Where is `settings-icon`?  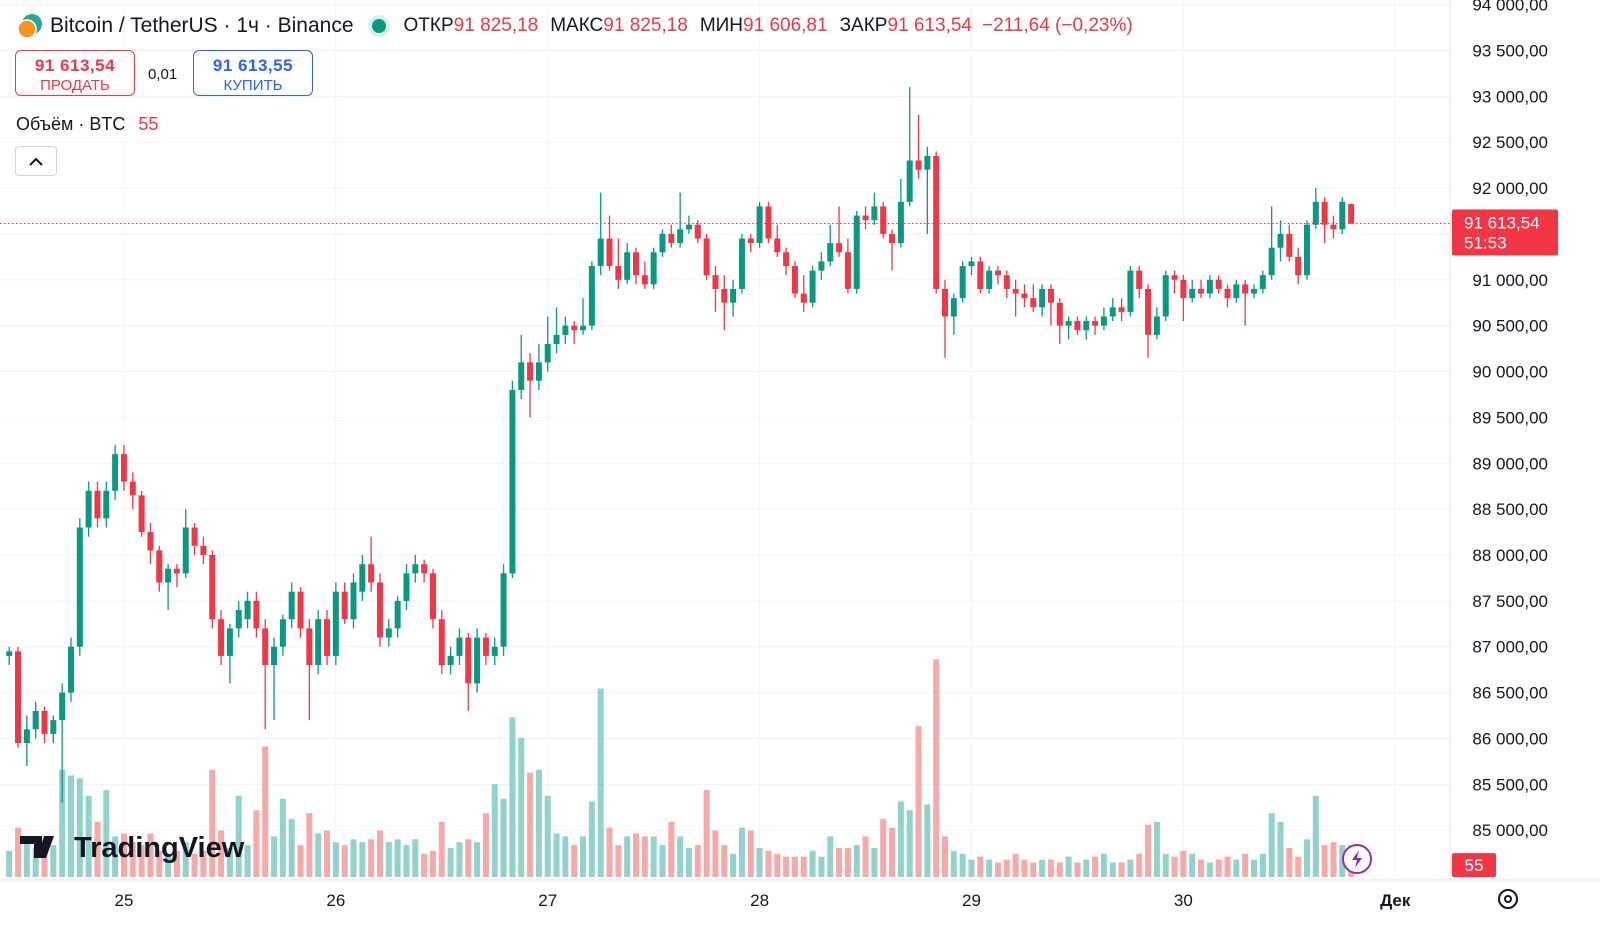 settings-icon is located at coordinates (1508, 899).